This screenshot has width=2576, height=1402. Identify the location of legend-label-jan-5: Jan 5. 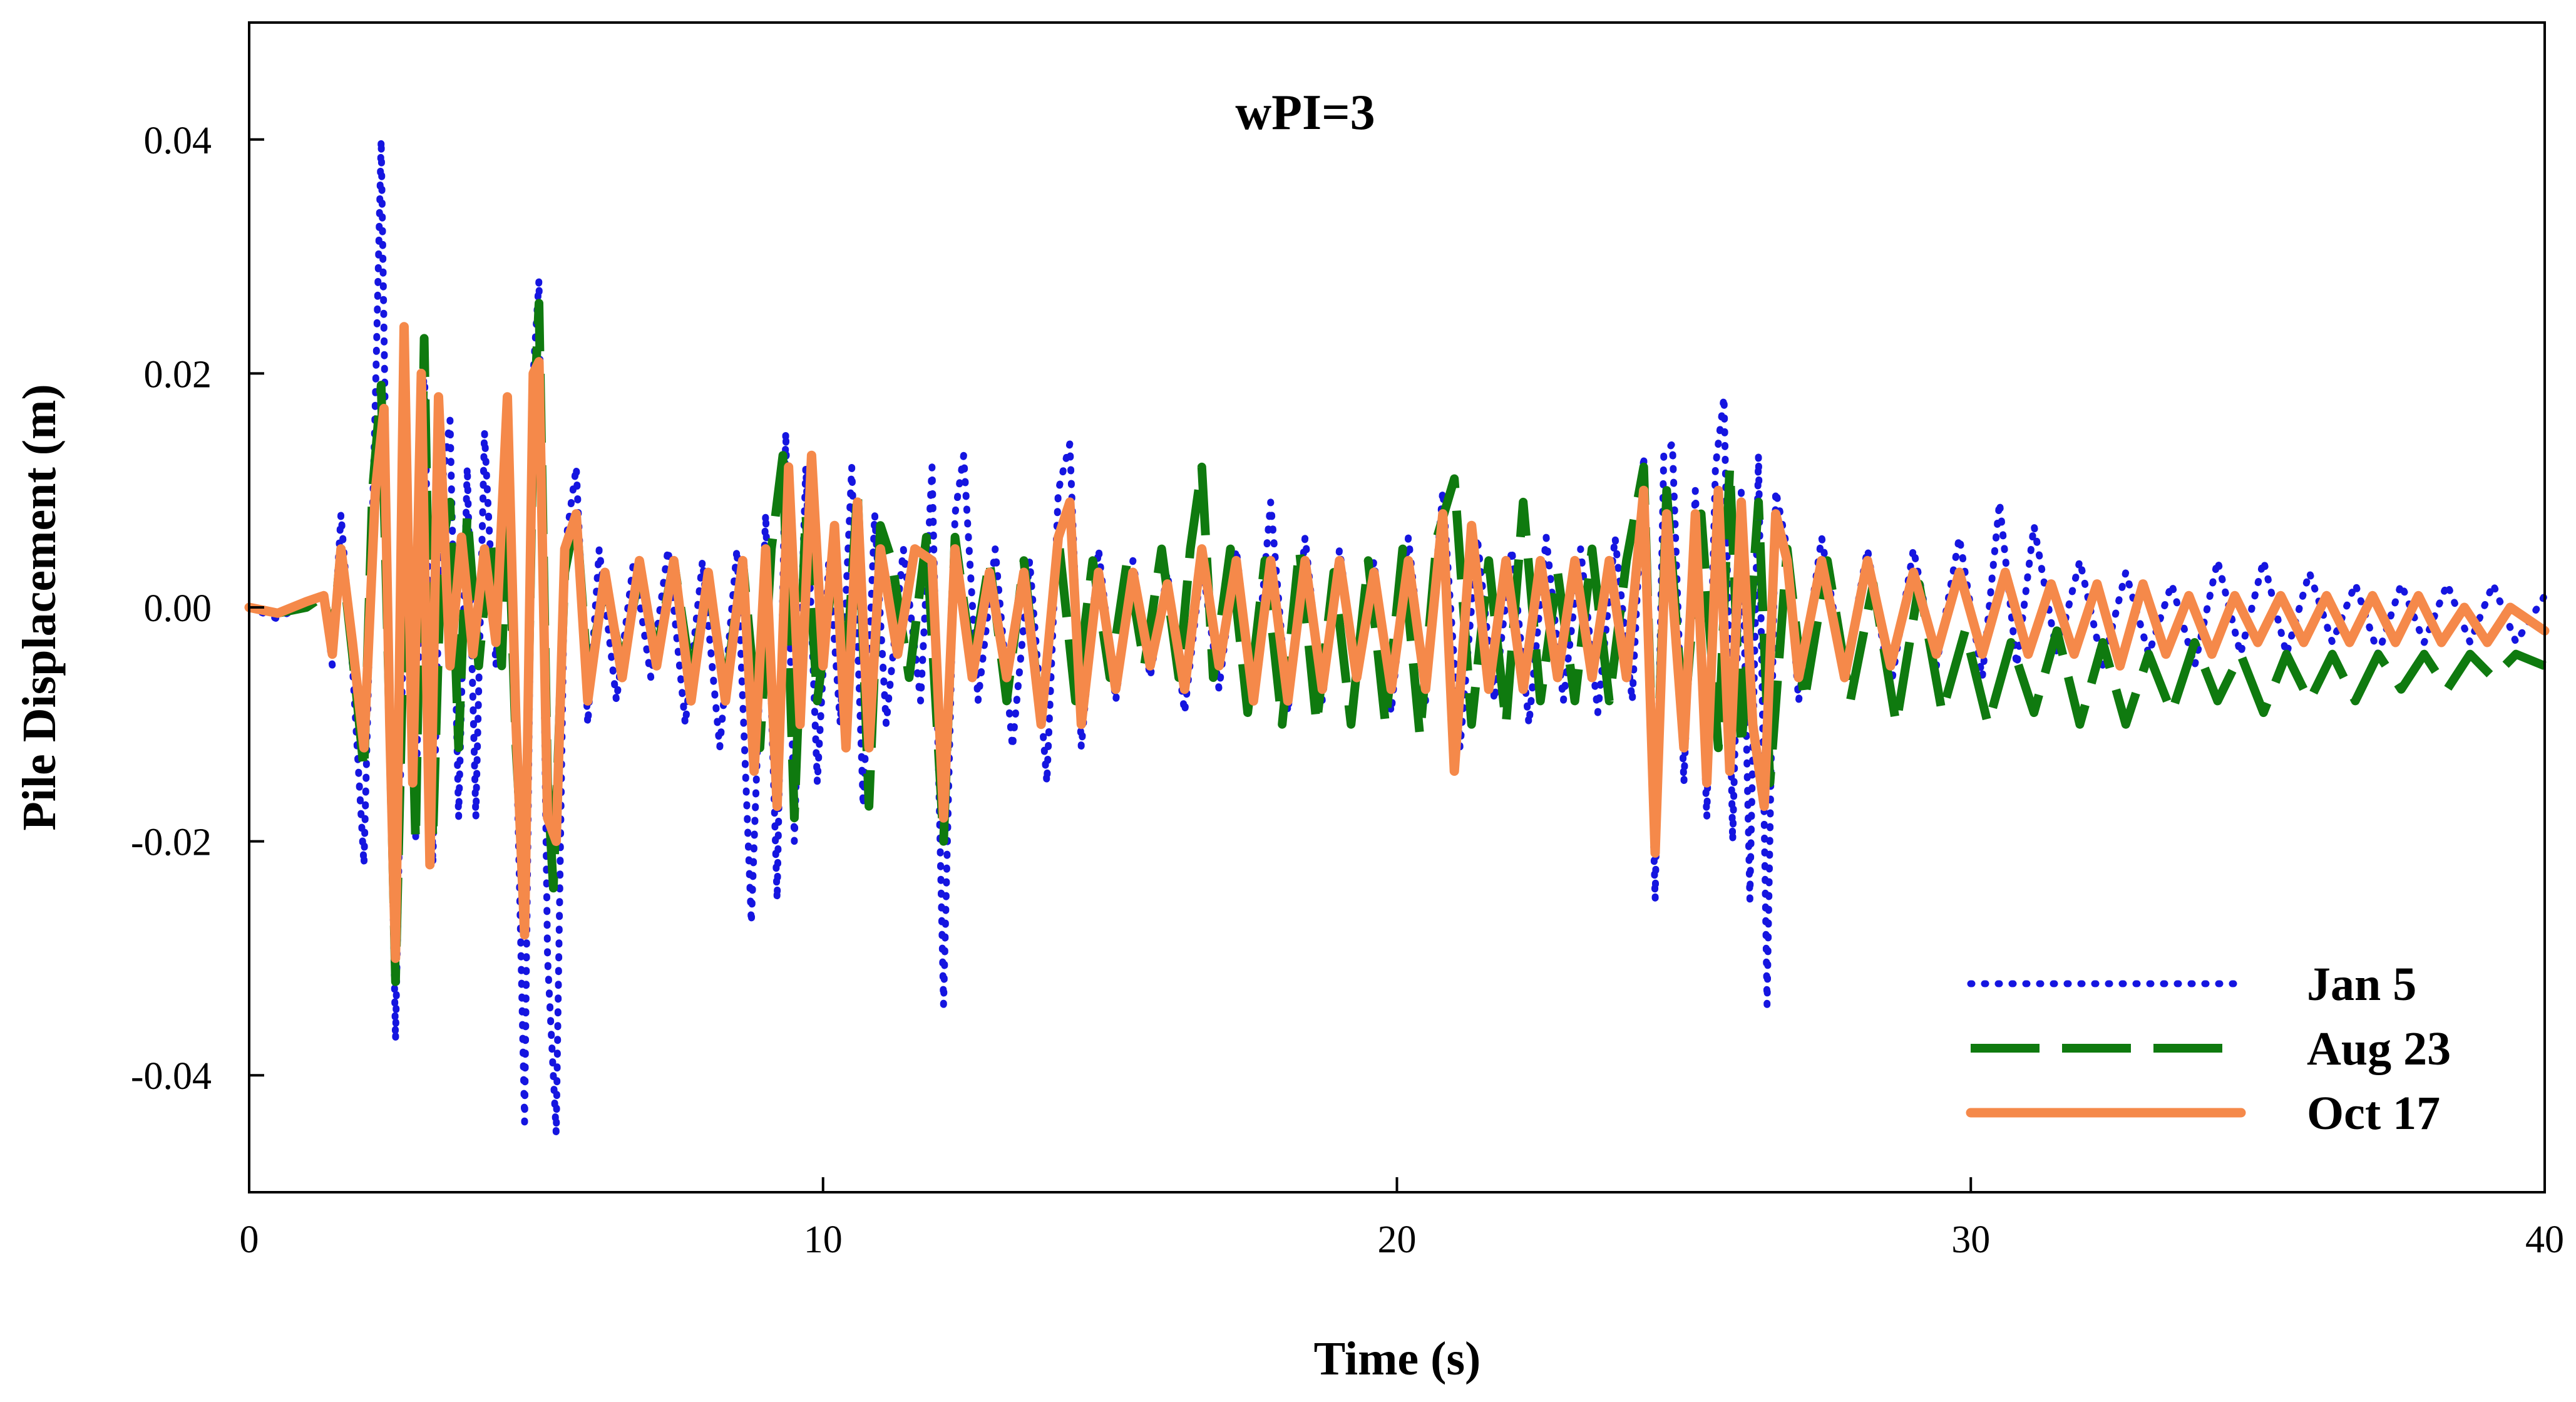
(2361, 984).